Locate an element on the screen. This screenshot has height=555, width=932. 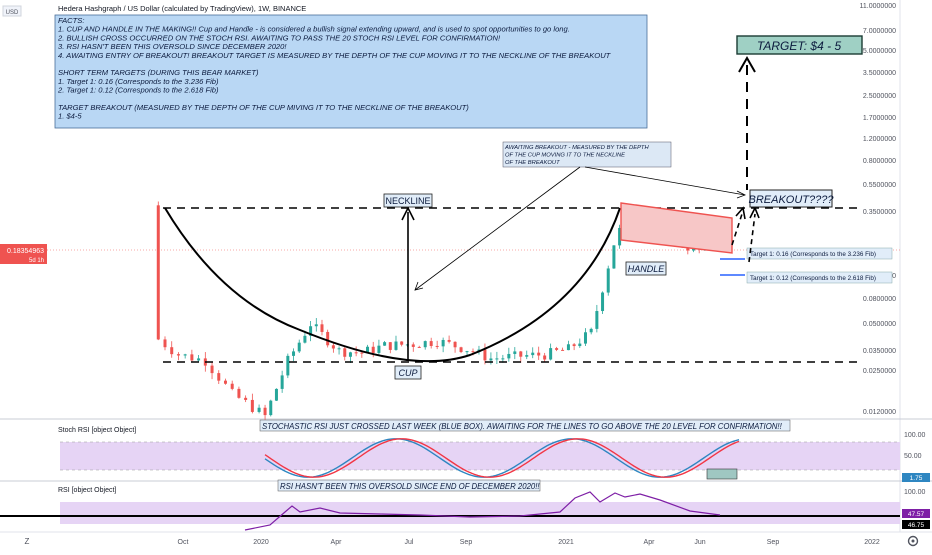
breakout-label-box is located at coordinates (791, 198).